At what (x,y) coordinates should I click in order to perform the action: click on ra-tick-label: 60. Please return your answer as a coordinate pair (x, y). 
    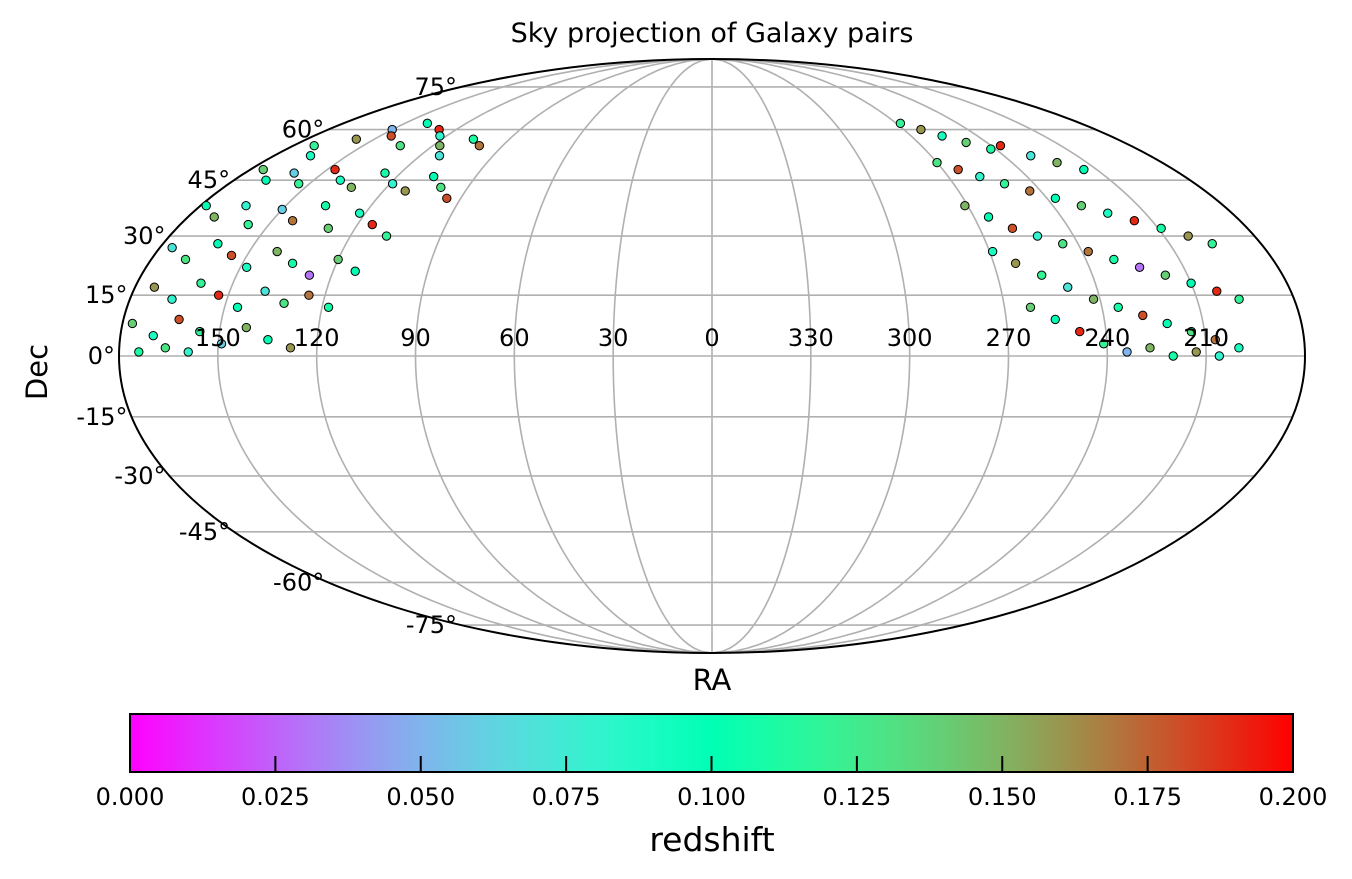
    Looking at the image, I should click on (514, 338).